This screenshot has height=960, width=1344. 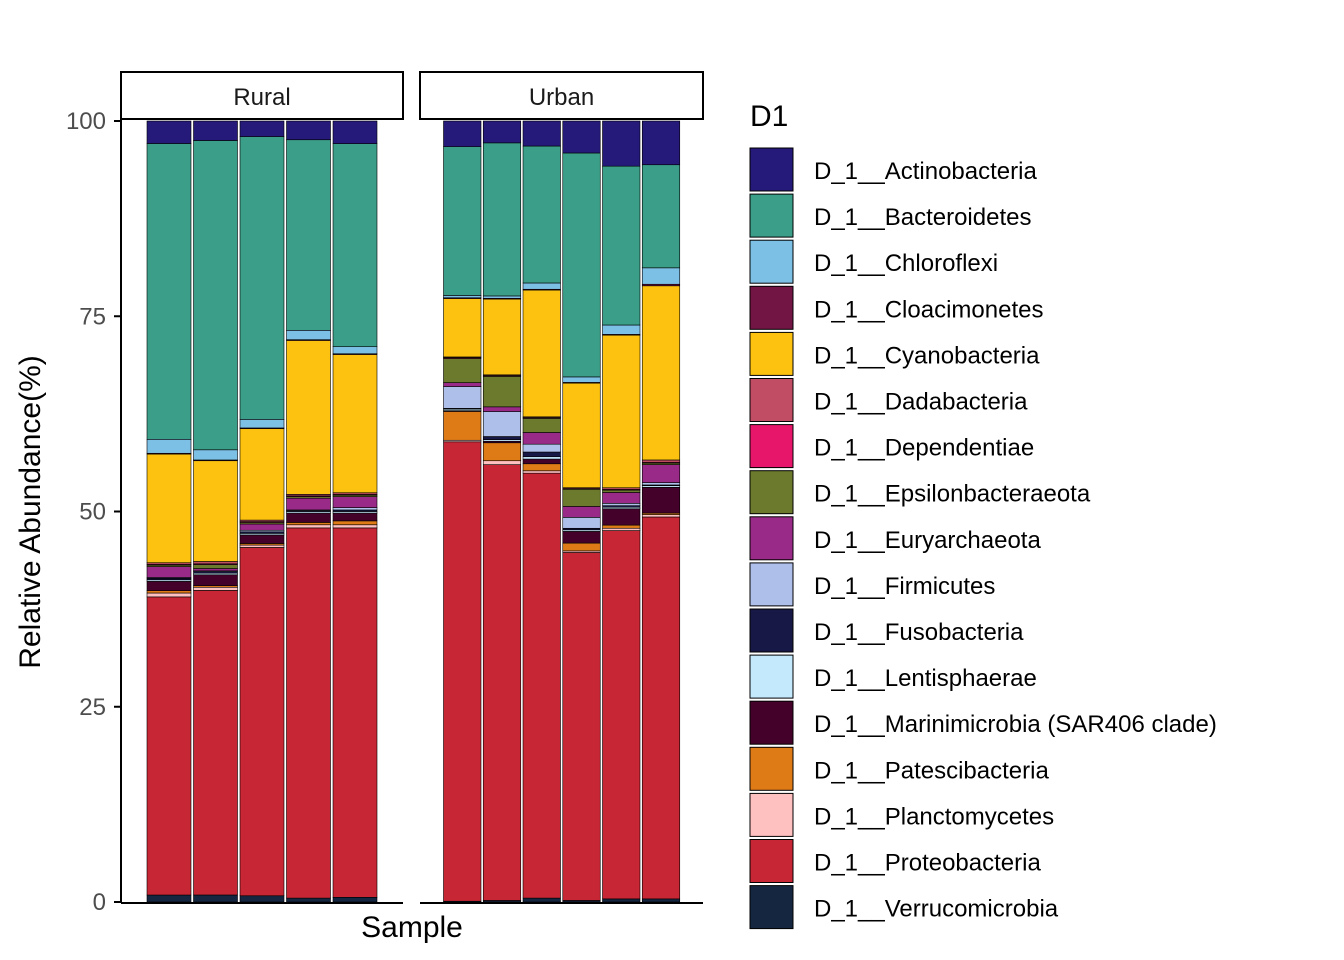 I want to click on y-tick-label: 0, so click(x=99, y=902).